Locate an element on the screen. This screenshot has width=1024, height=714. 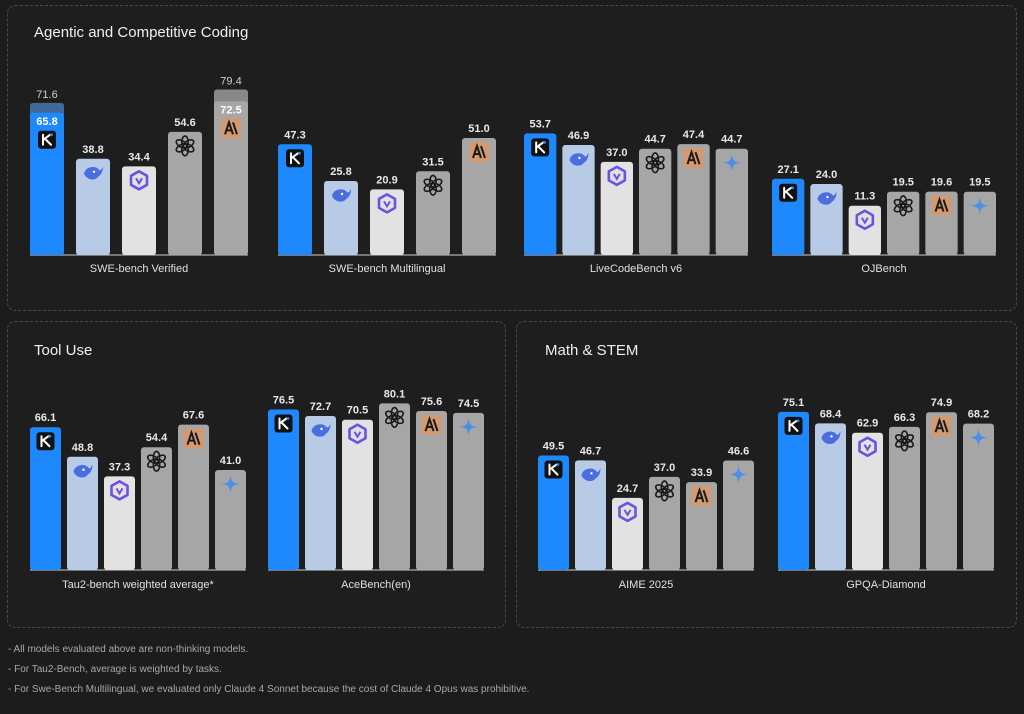
chart-title: GPQA-Diamond is located at coordinates (886, 585).